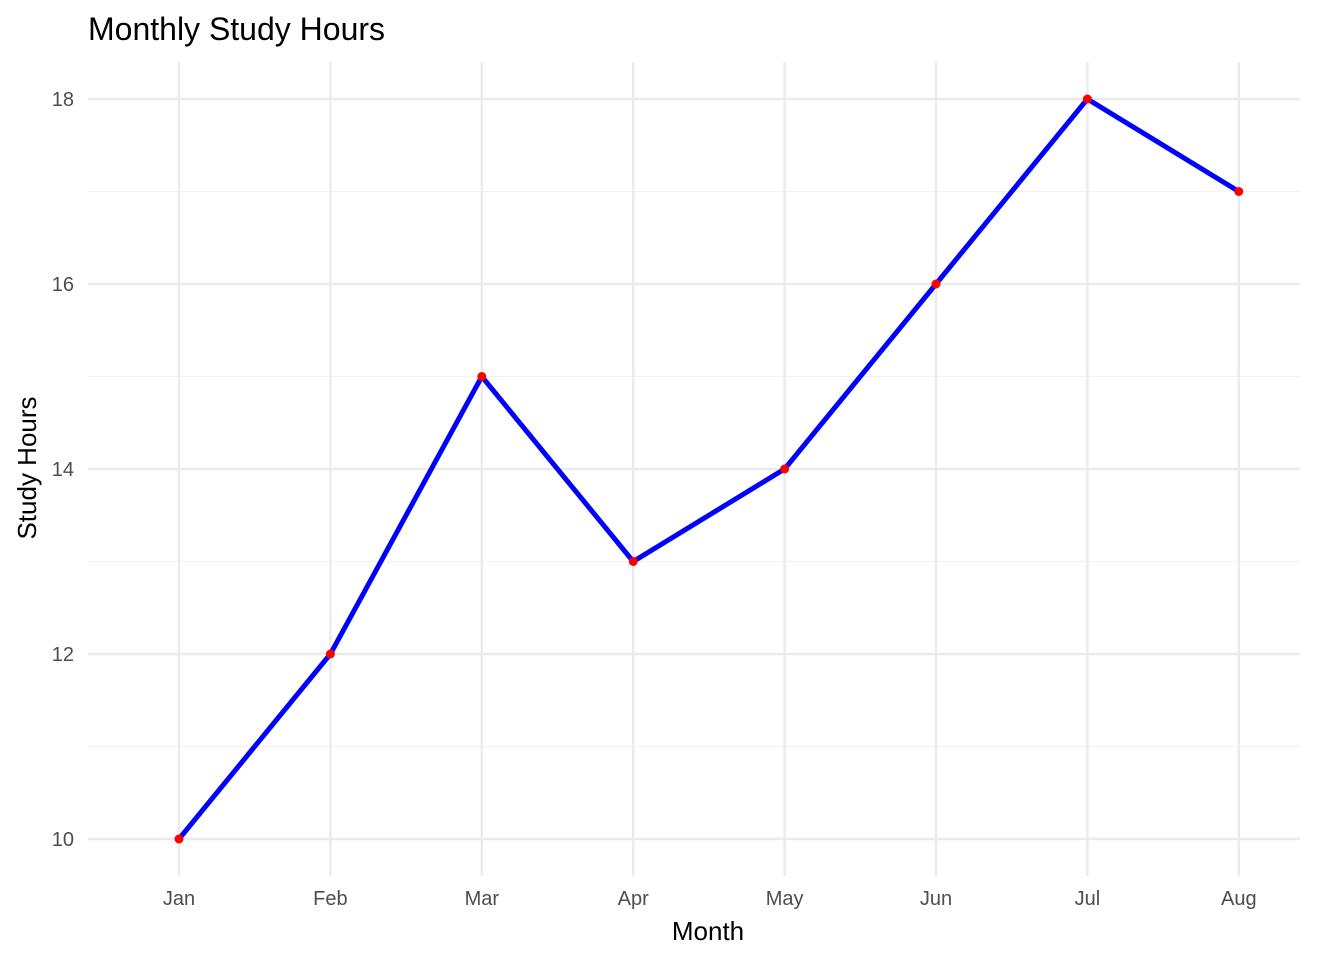 This screenshot has height=965, width=1344. What do you see at coordinates (785, 899) in the screenshot?
I see `x-tick-label: May` at bounding box center [785, 899].